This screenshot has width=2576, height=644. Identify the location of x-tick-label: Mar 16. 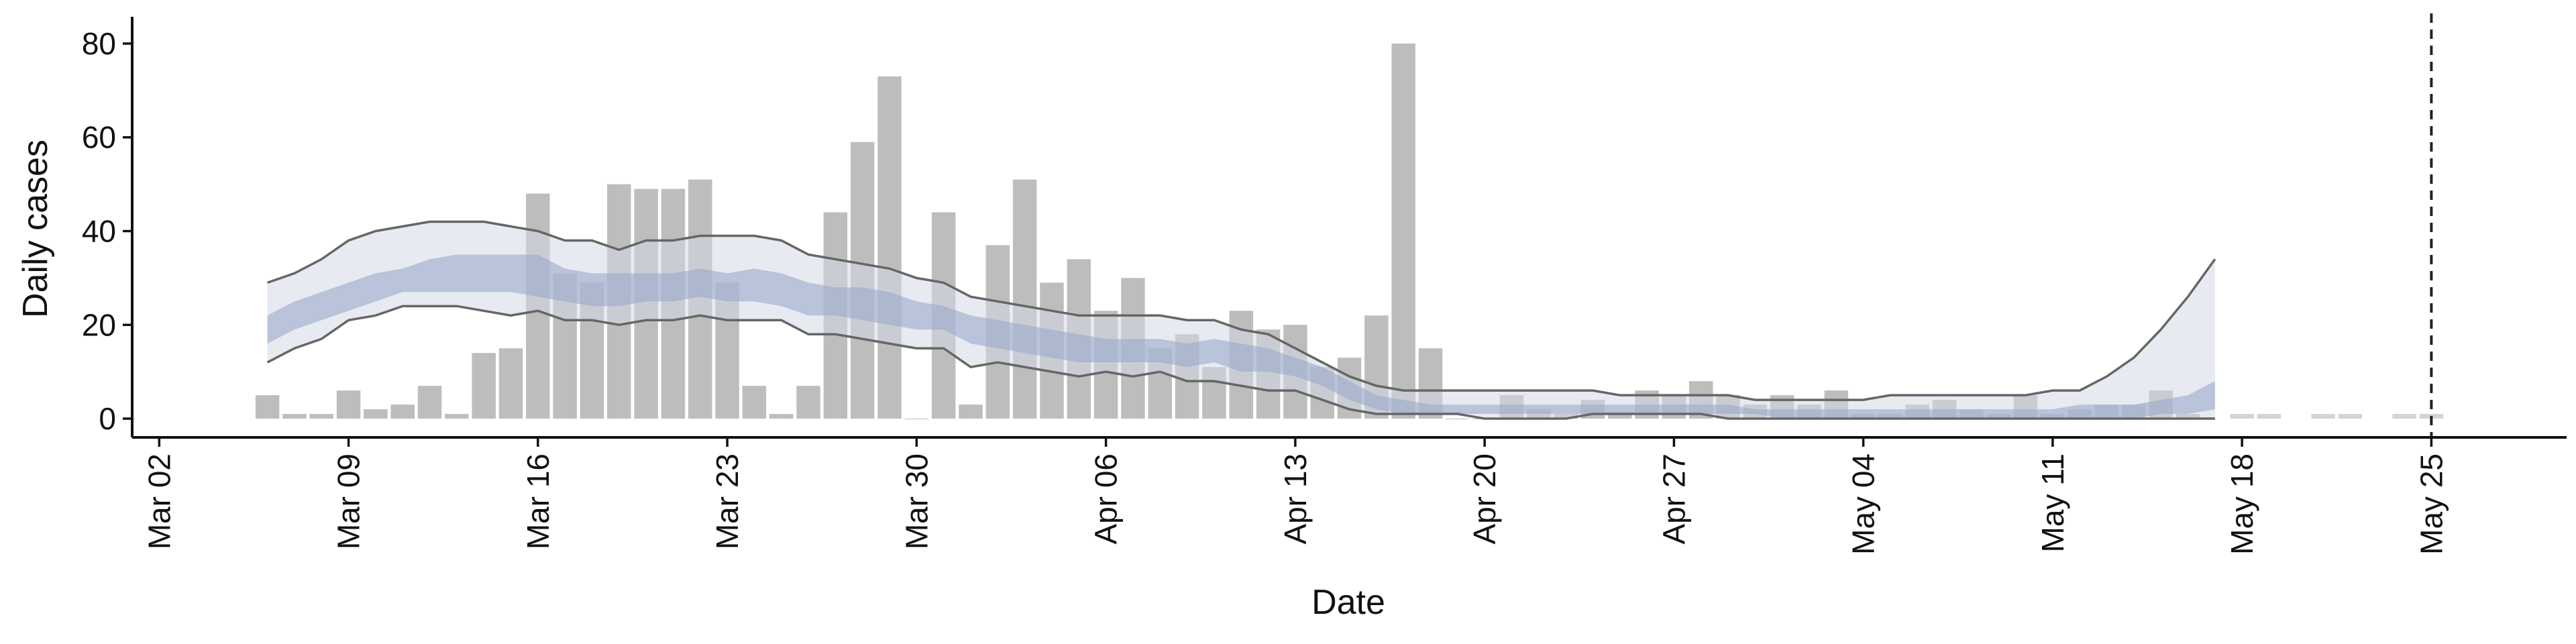
(538, 501).